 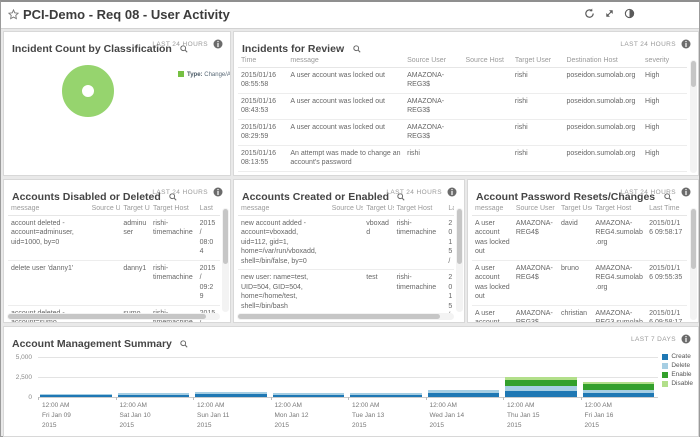 I want to click on bar-fri-jan-09-2015, so click(x=76, y=377).